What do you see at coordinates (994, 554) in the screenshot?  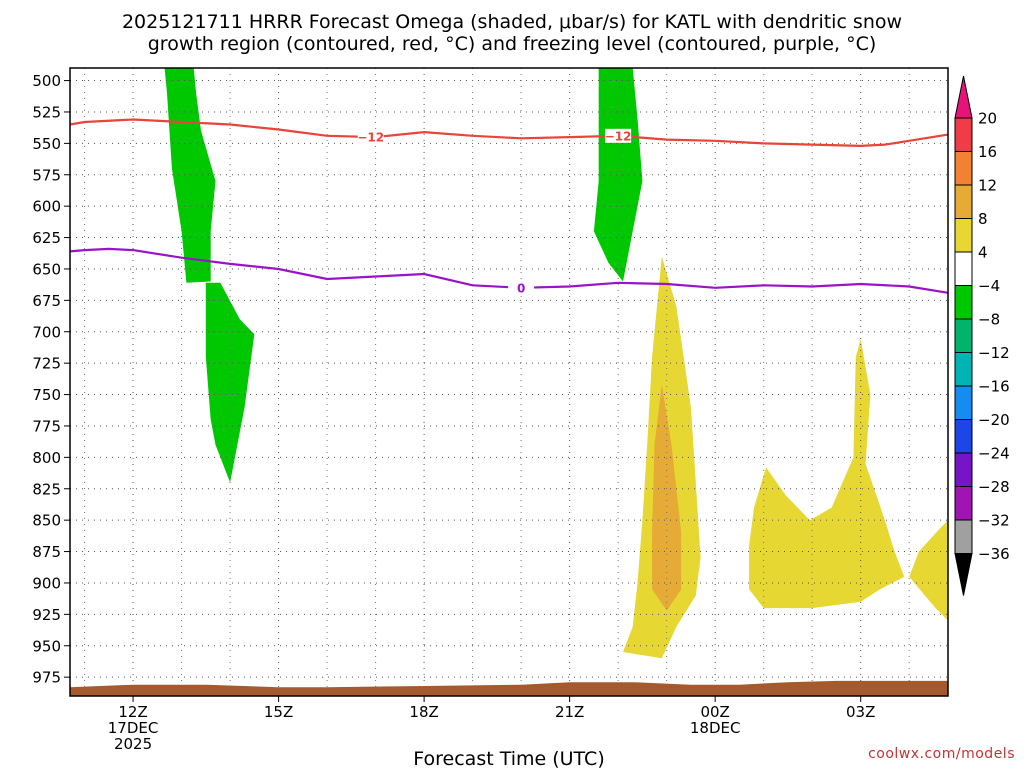 I see `colorbar-tick-label: −36` at bounding box center [994, 554].